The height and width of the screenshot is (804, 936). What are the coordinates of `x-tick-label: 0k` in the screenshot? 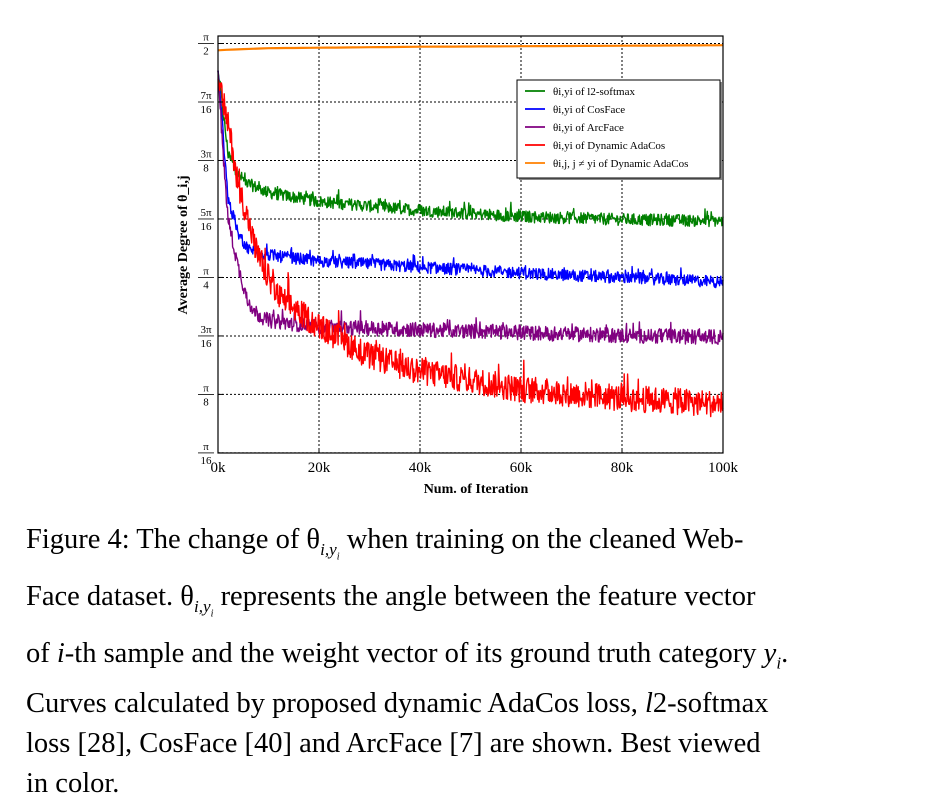 It's located at (219, 468).